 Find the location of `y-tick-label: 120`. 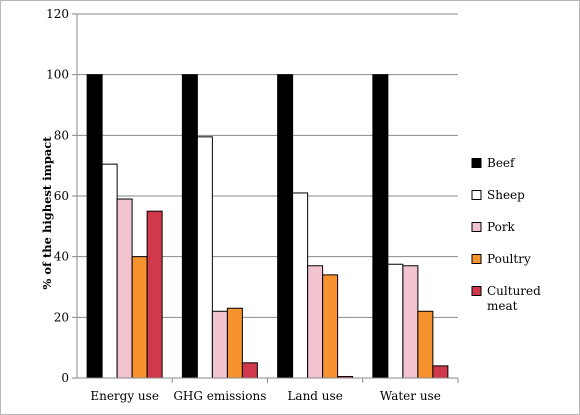

y-tick-label: 120 is located at coordinates (57, 14).